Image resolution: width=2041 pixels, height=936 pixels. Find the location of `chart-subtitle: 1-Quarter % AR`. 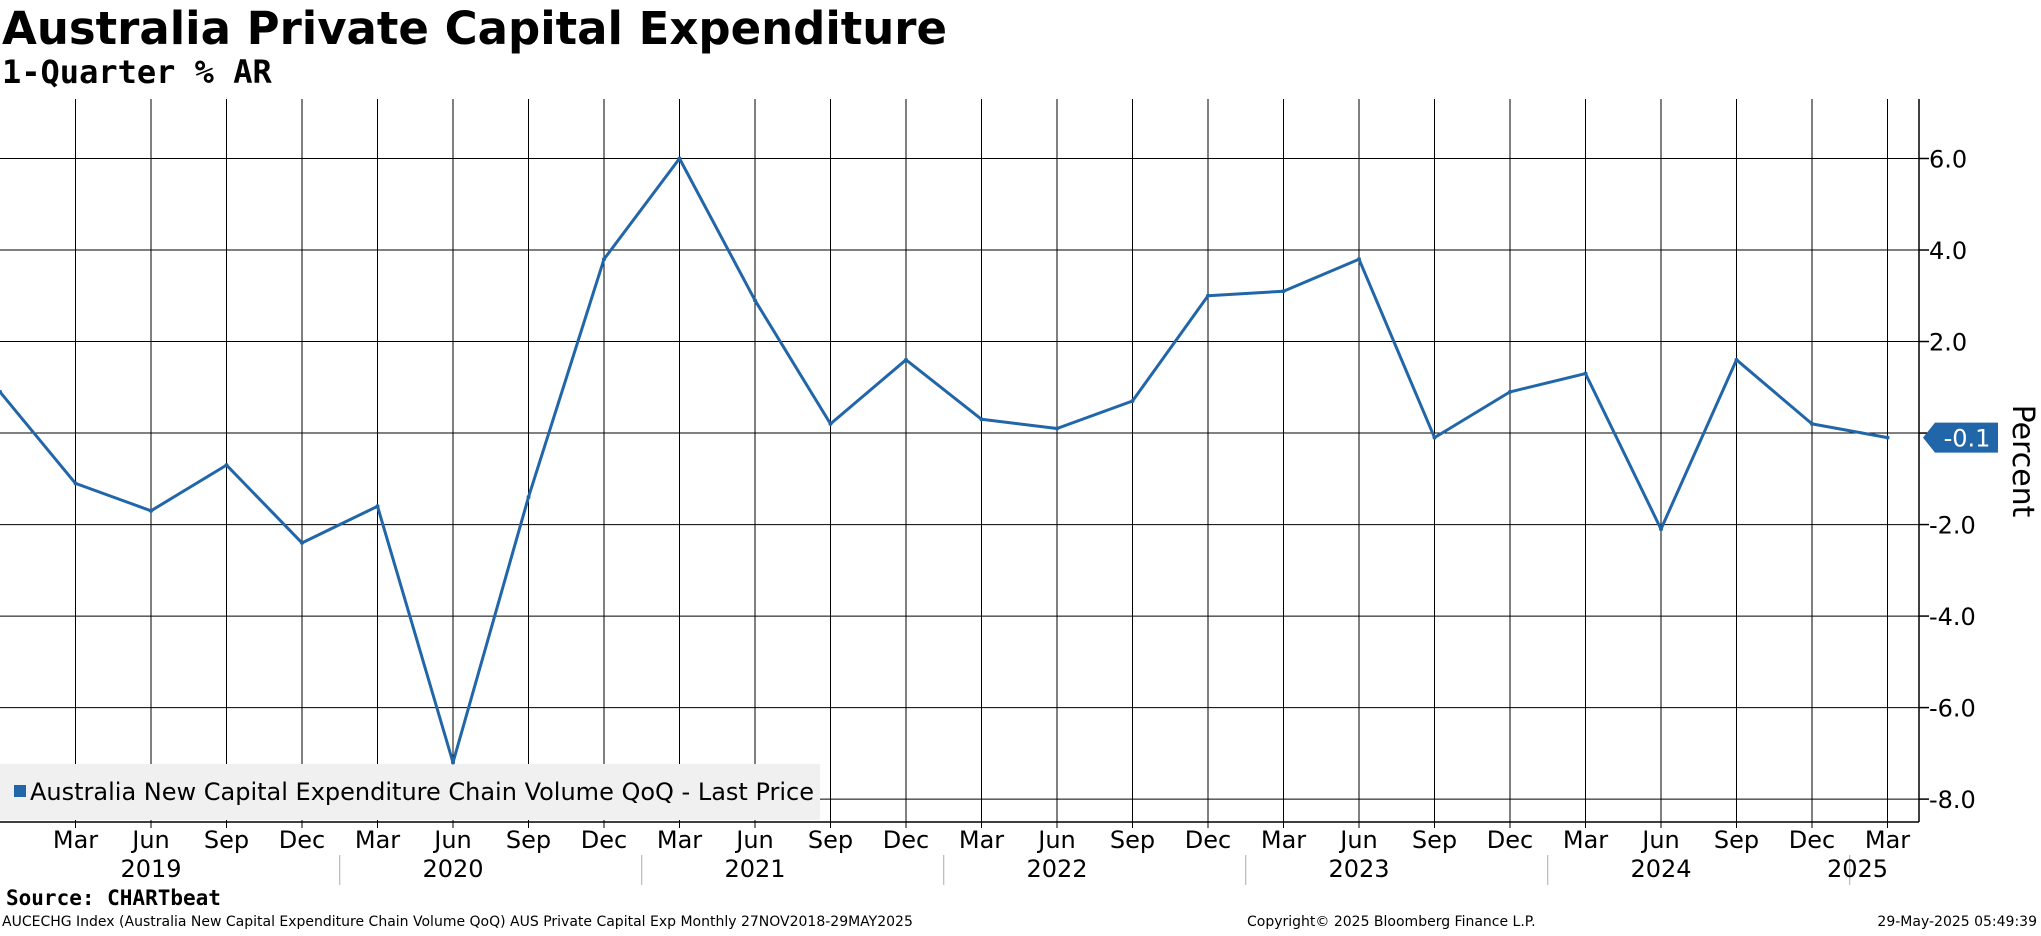

chart-subtitle: 1-Quarter % AR is located at coordinates (137, 72).